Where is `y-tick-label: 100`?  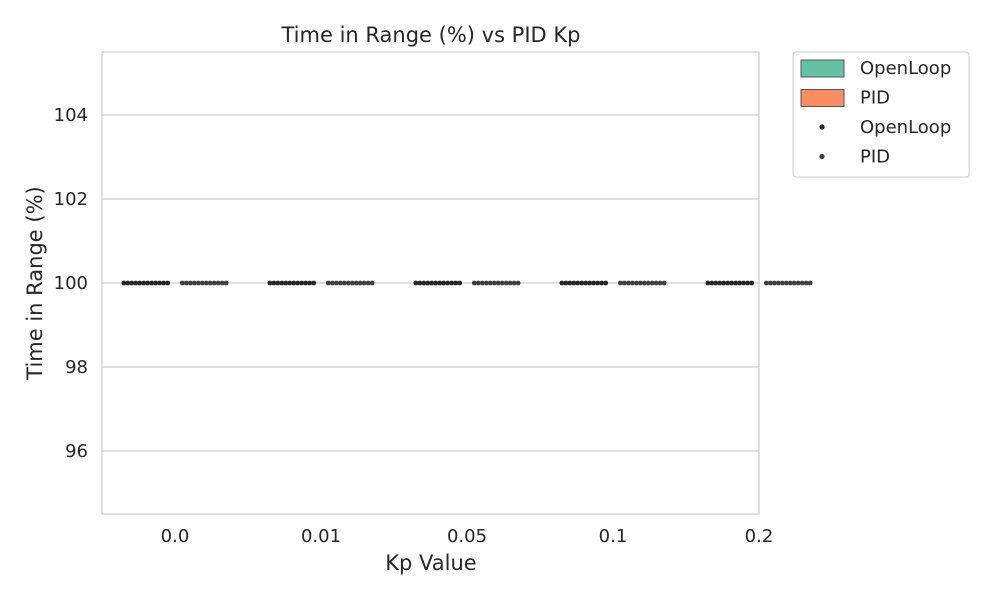
y-tick-label: 100 is located at coordinates (71, 283).